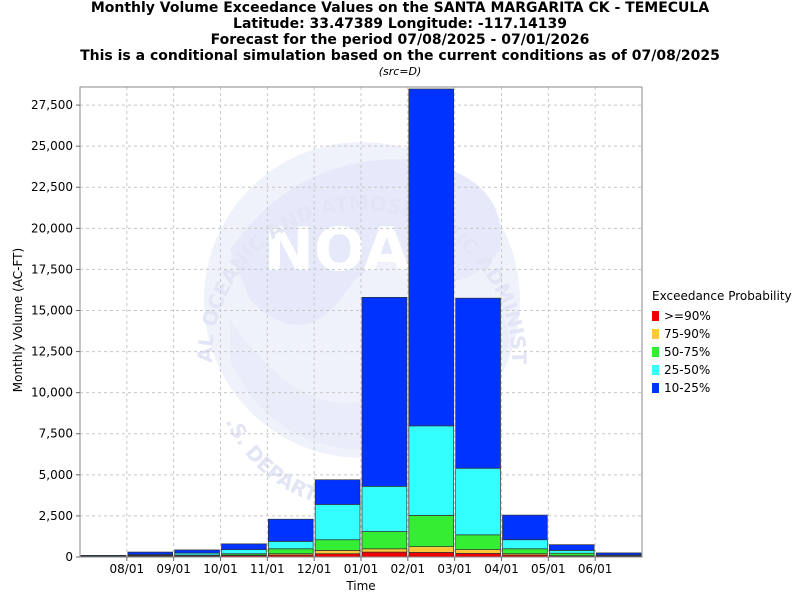 Image resolution: width=800 pixels, height=600 pixels. I want to click on legend-label: 25-50%, so click(687, 370).